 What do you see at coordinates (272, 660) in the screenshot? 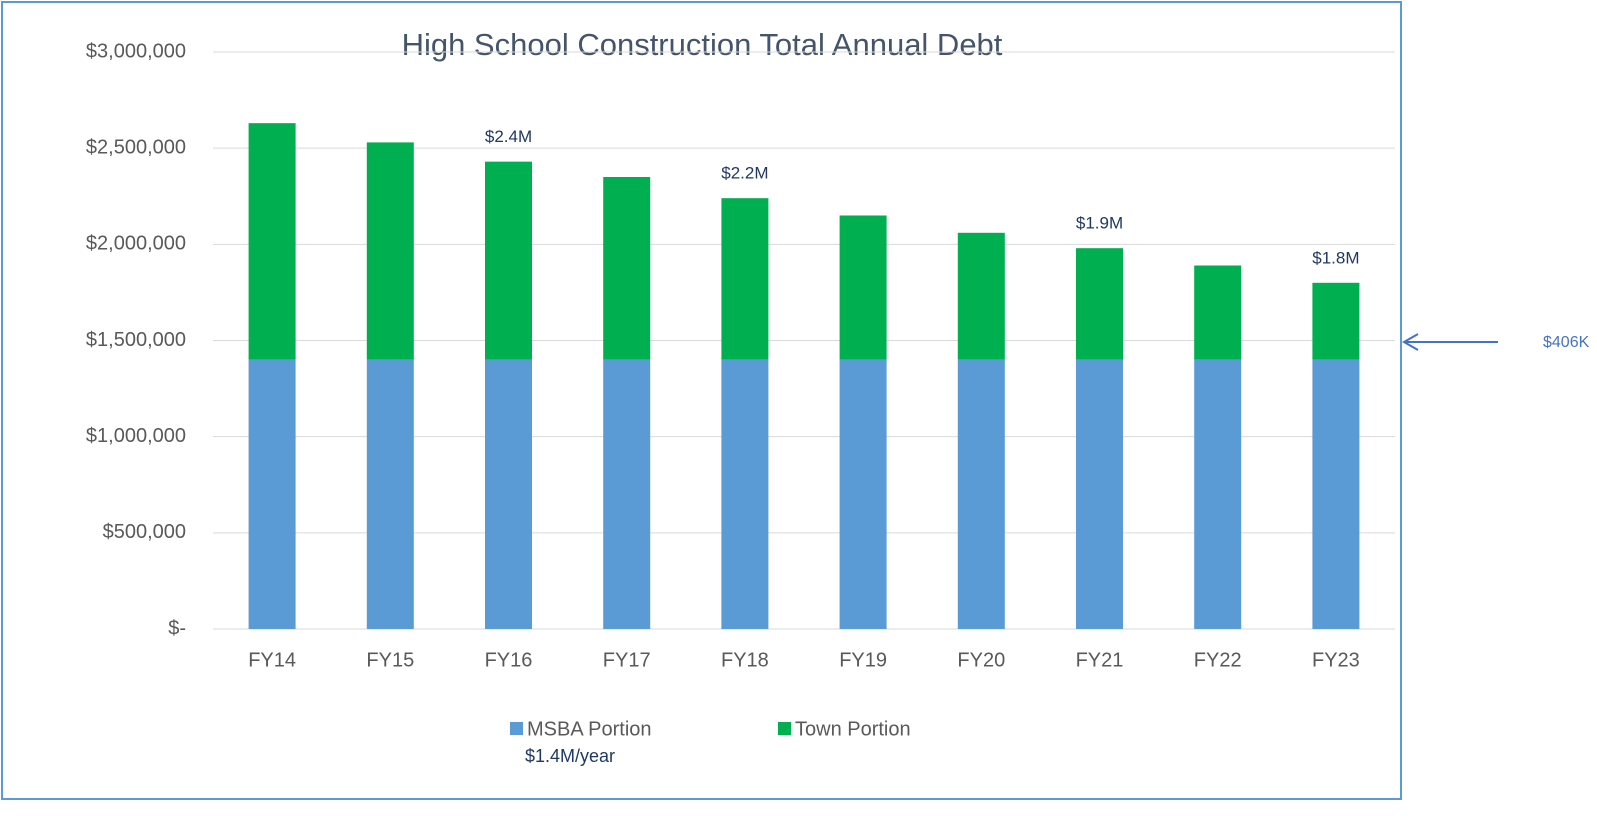
I see `x-tick-label: FY14` at bounding box center [272, 660].